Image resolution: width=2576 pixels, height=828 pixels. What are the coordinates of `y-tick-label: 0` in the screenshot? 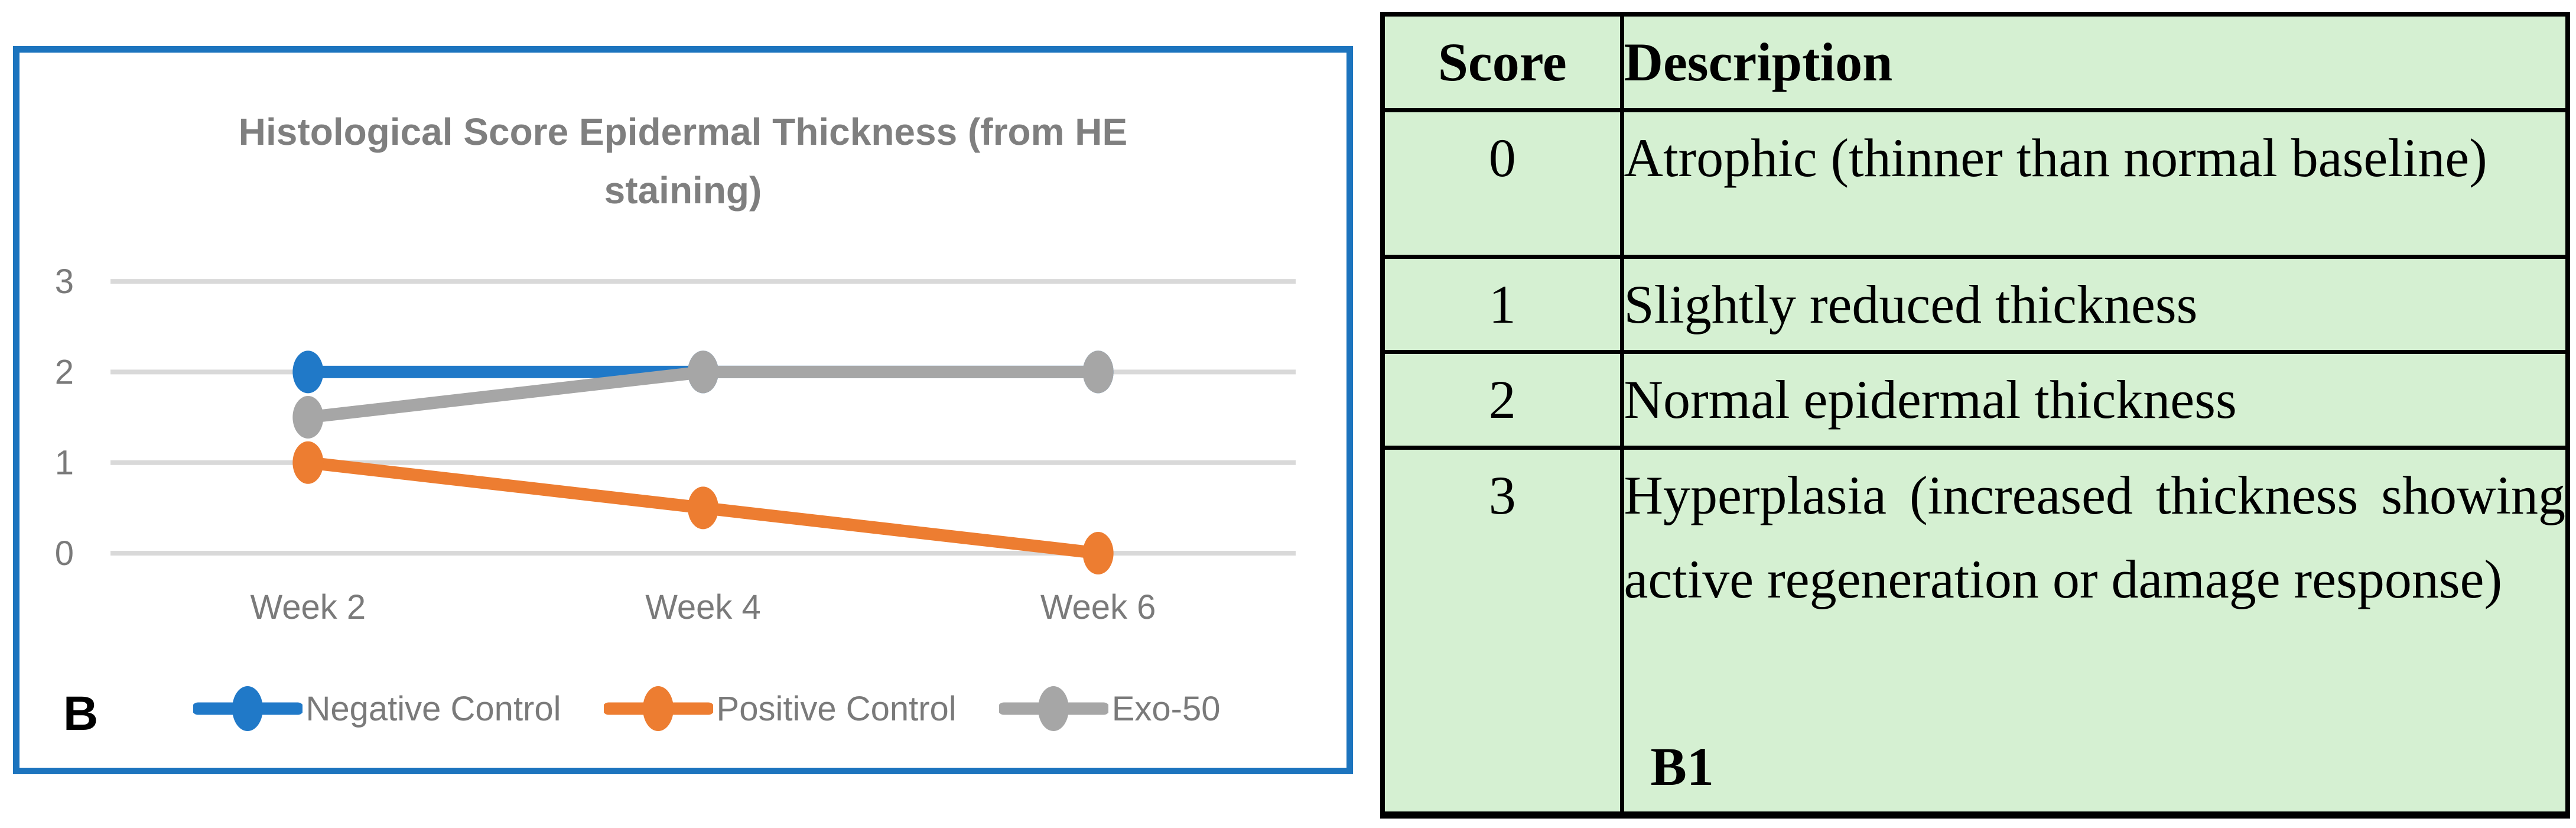 It's located at (65, 553).